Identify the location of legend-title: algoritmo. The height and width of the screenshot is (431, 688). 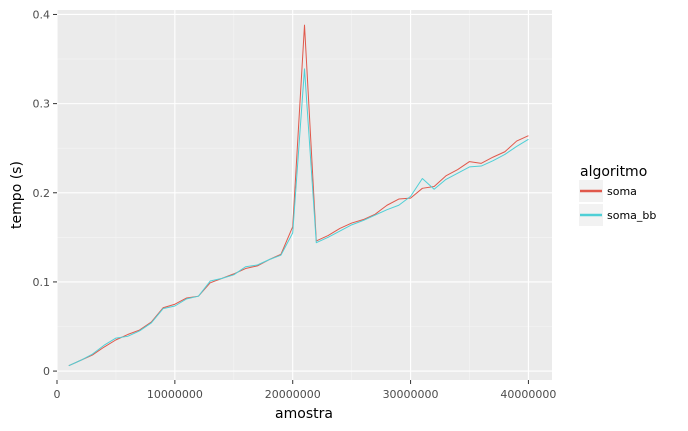
(613, 172).